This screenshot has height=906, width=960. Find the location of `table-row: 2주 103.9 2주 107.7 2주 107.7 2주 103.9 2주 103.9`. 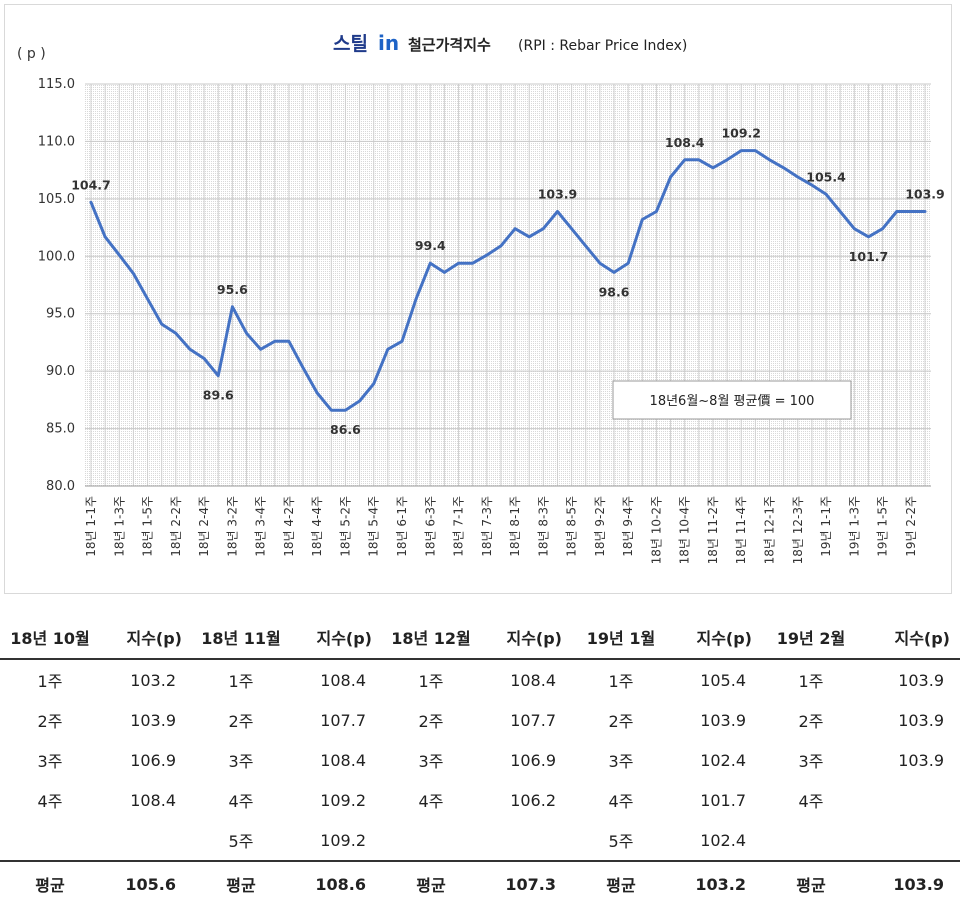

table-row: 2주 103.9 2주 107.7 2주 107.7 2주 103.9 2주 103.9 is located at coordinates (480, 720).